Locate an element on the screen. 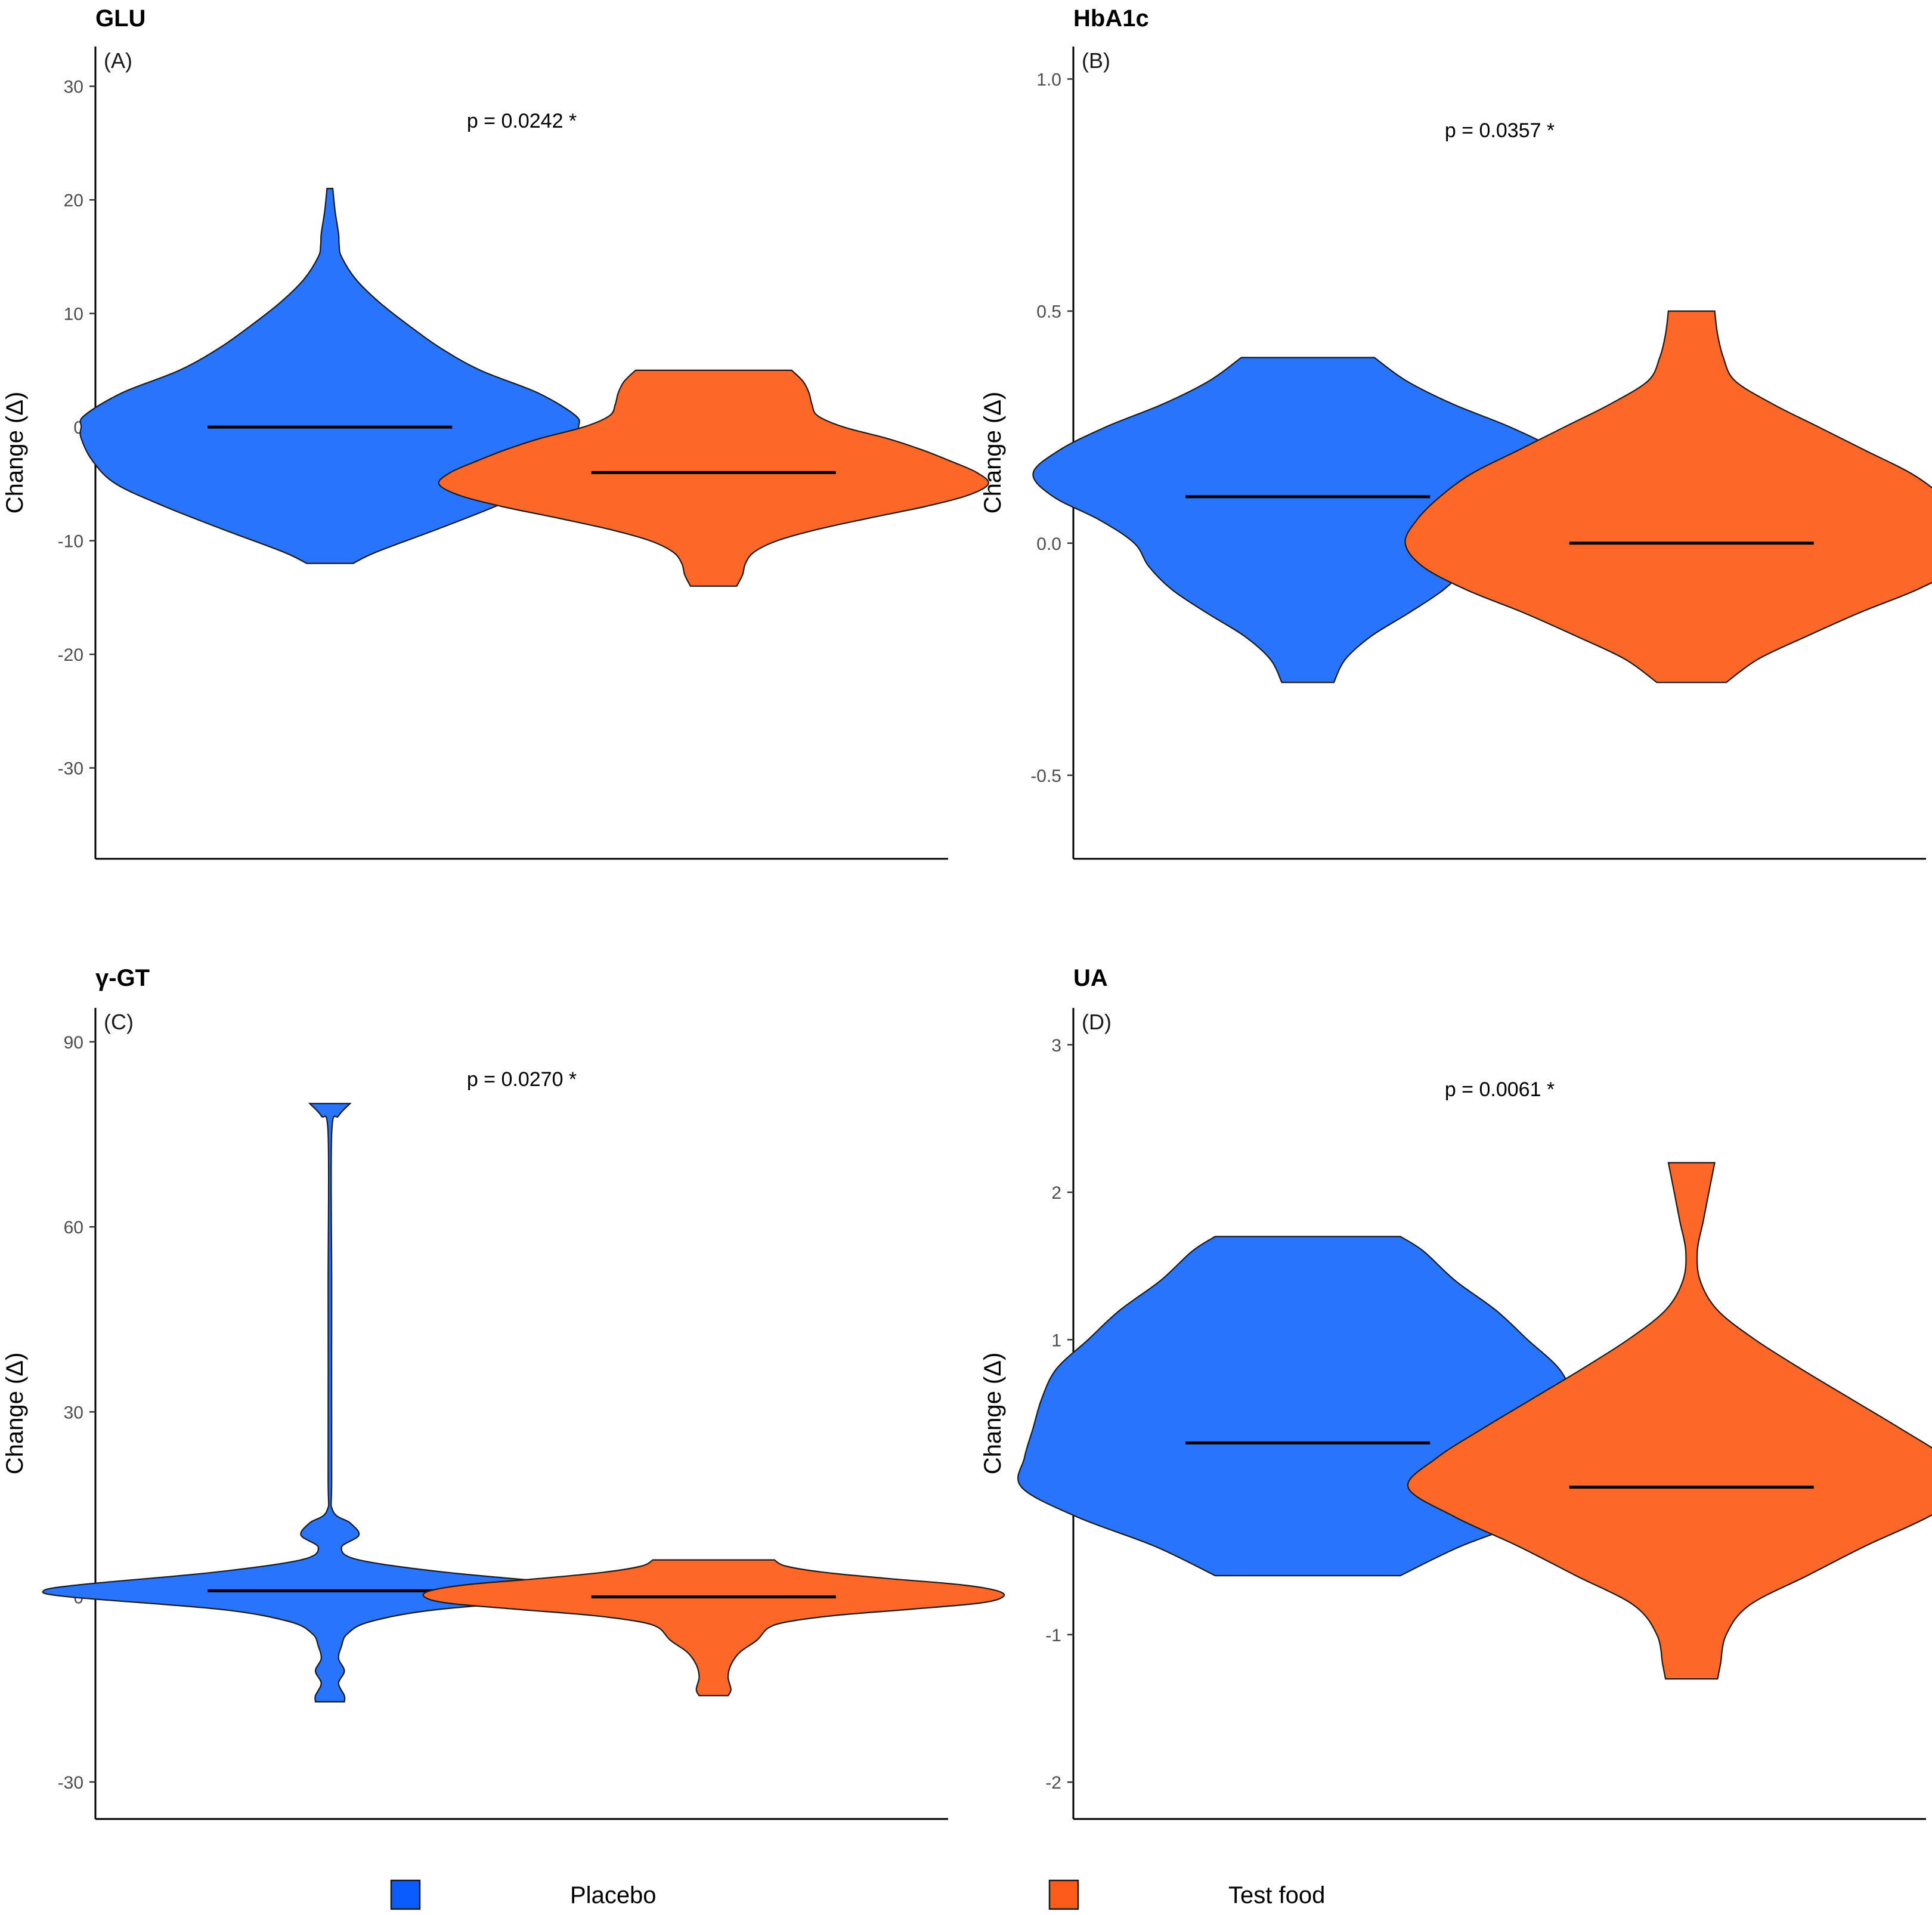 The width and height of the screenshot is (1932, 1915). panel-tag: (C) is located at coordinates (119, 1022).